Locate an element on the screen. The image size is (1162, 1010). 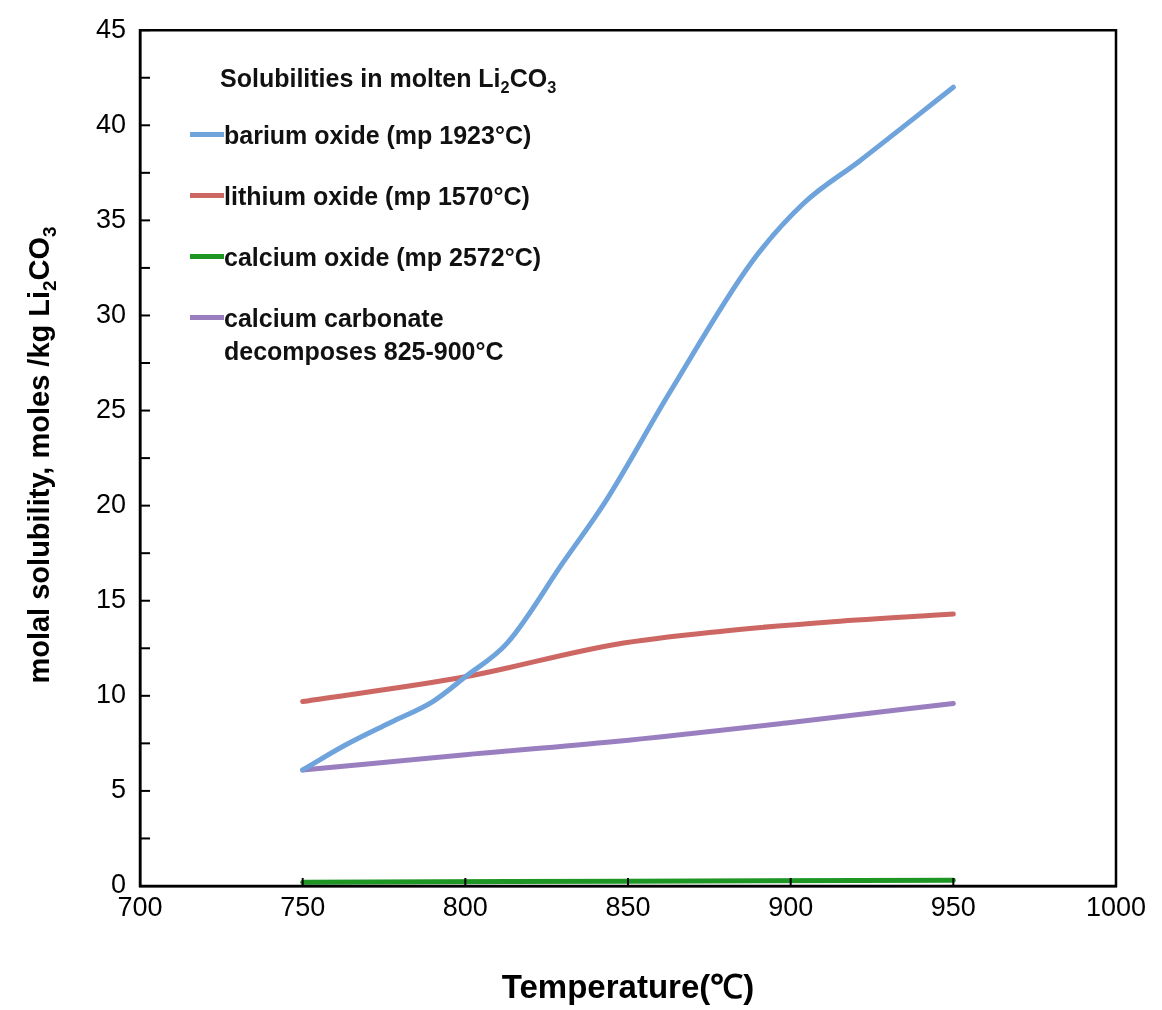
y-tick-label: 5 is located at coordinates (118, 789).